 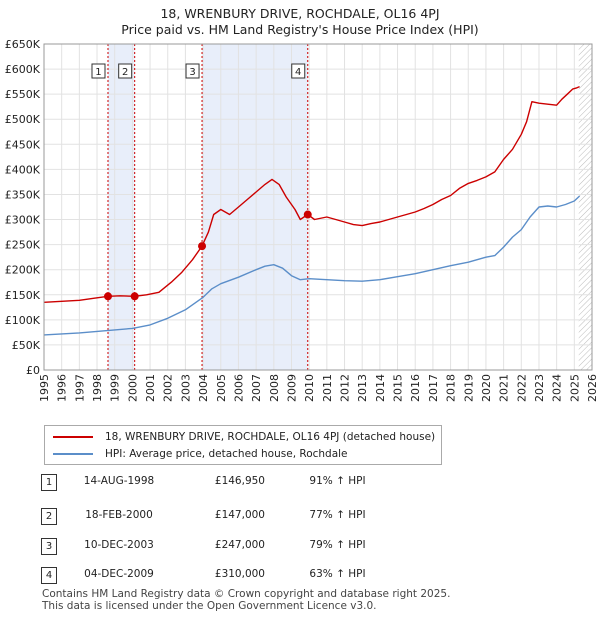 What do you see at coordinates (300, 577) in the screenshot?
I see `transaction-row: 4 04-DEC-2009 £310,000 63% ↑ HPI` at bounding box center [300, 577].